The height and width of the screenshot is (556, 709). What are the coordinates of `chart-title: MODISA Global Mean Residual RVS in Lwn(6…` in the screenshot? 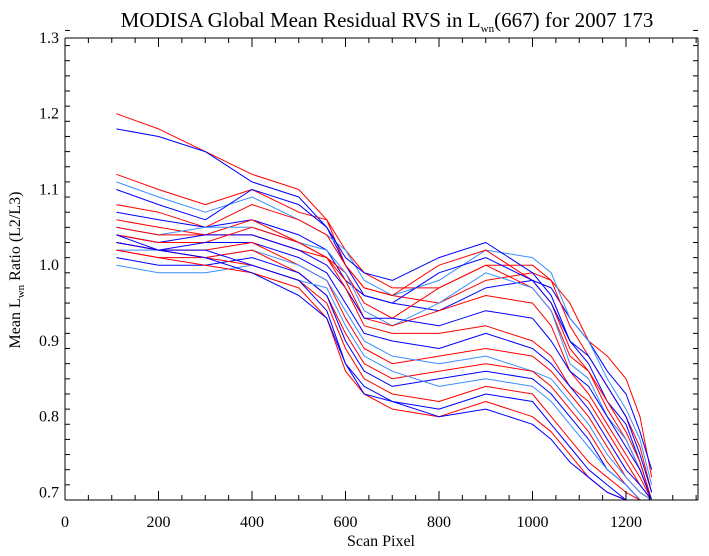 It's located at (387, 21).